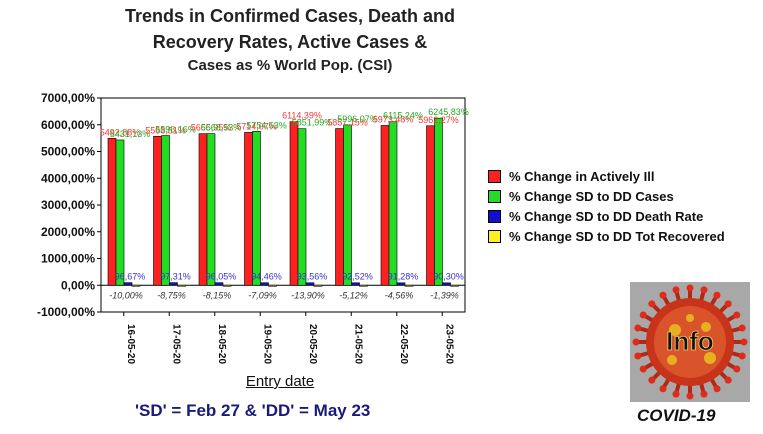 Image resolution: width=763 pixels, height=434 pixels. Describe the element at coordinates (494, 176) in the screenshot. I see `legend-swatch-red` at that location.